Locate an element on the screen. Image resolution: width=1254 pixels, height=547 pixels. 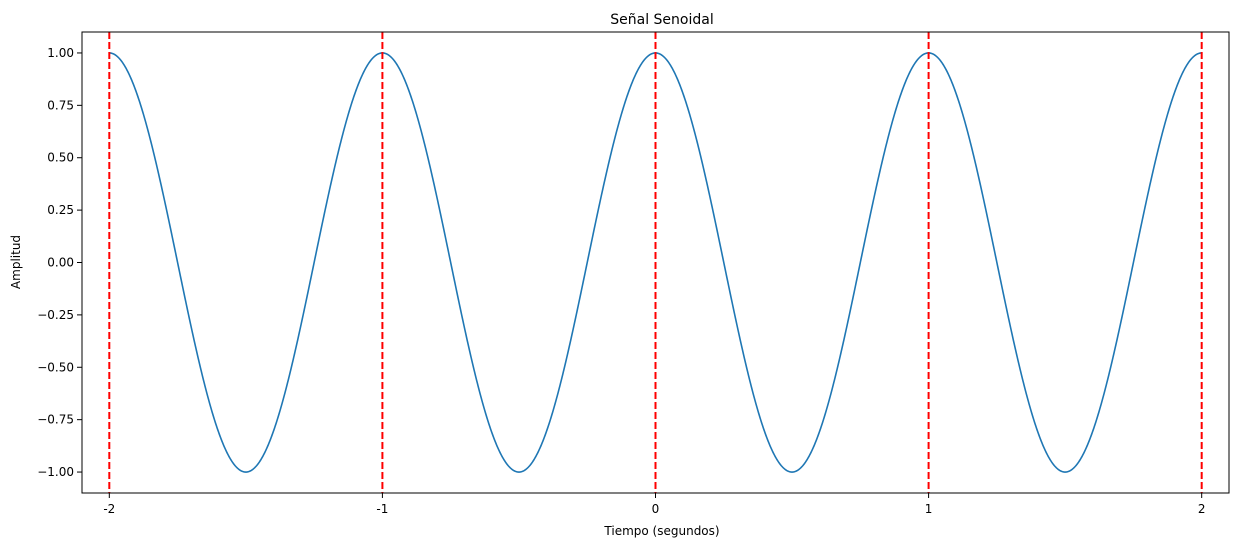
x-tick-label-2: 0 is located at coordinates (656, 509).